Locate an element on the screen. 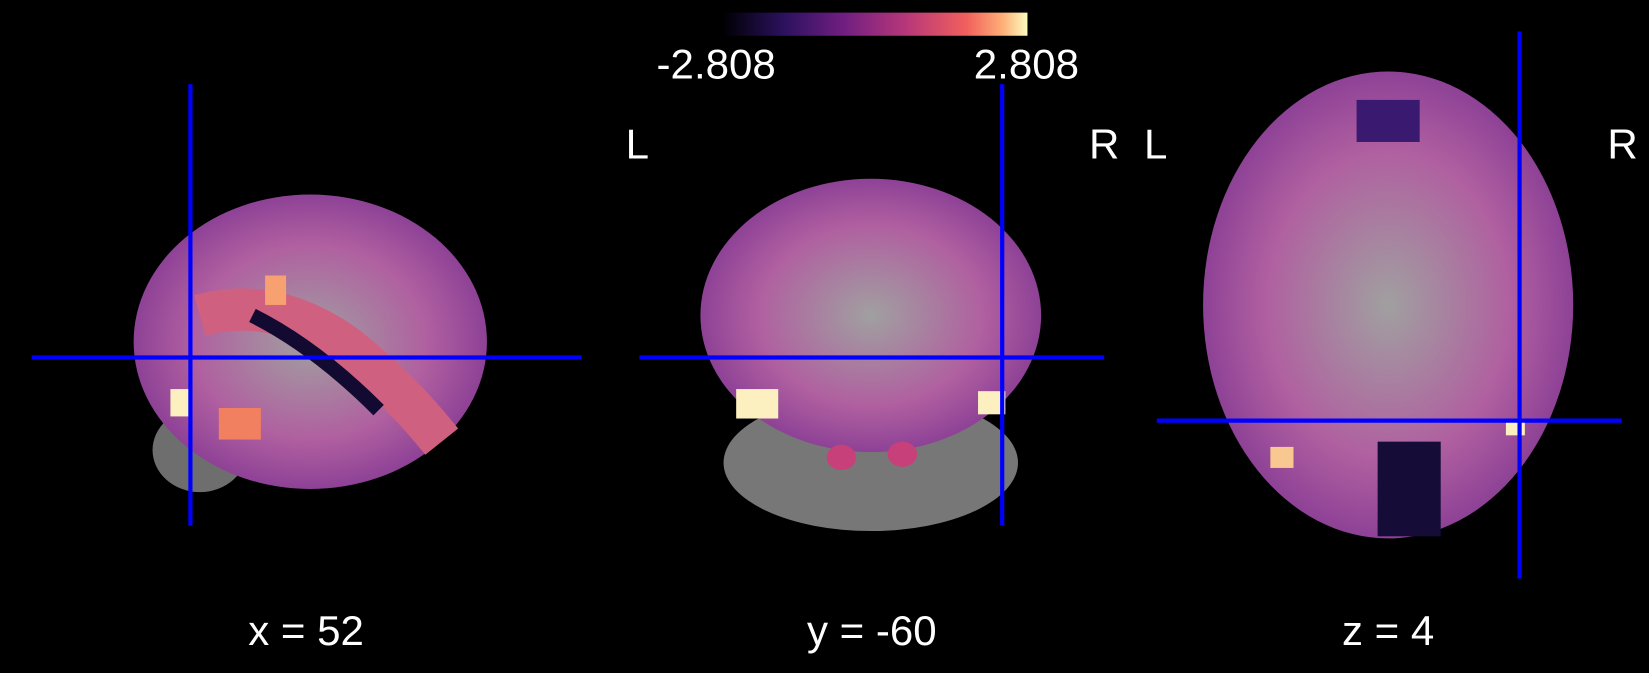  slice-label: y = -60 is located at coordinates (872, 630).